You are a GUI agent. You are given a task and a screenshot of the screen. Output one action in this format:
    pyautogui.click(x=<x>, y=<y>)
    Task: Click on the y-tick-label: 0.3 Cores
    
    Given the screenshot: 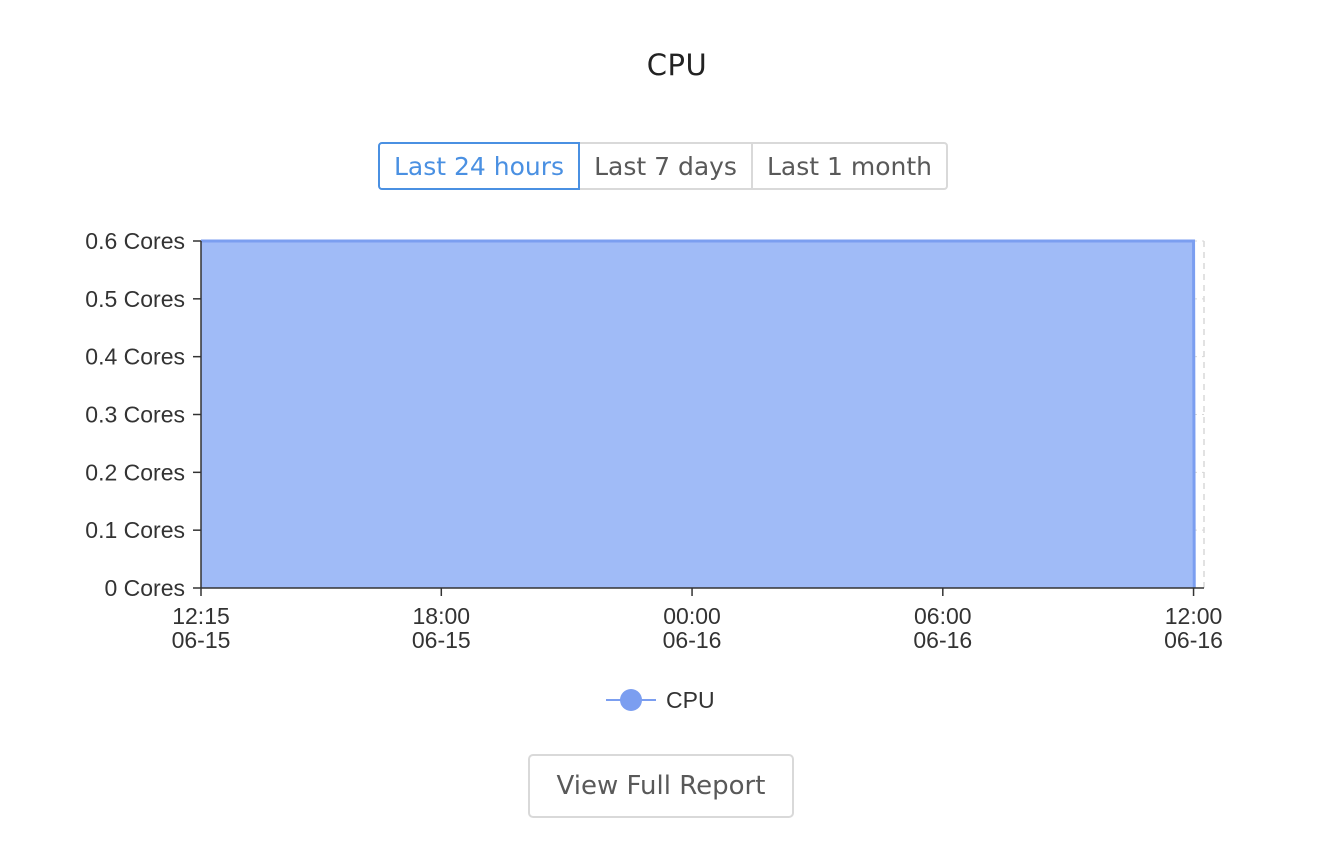 What is the action you would take?
    pyautogui.click(x=135, y=415)
    